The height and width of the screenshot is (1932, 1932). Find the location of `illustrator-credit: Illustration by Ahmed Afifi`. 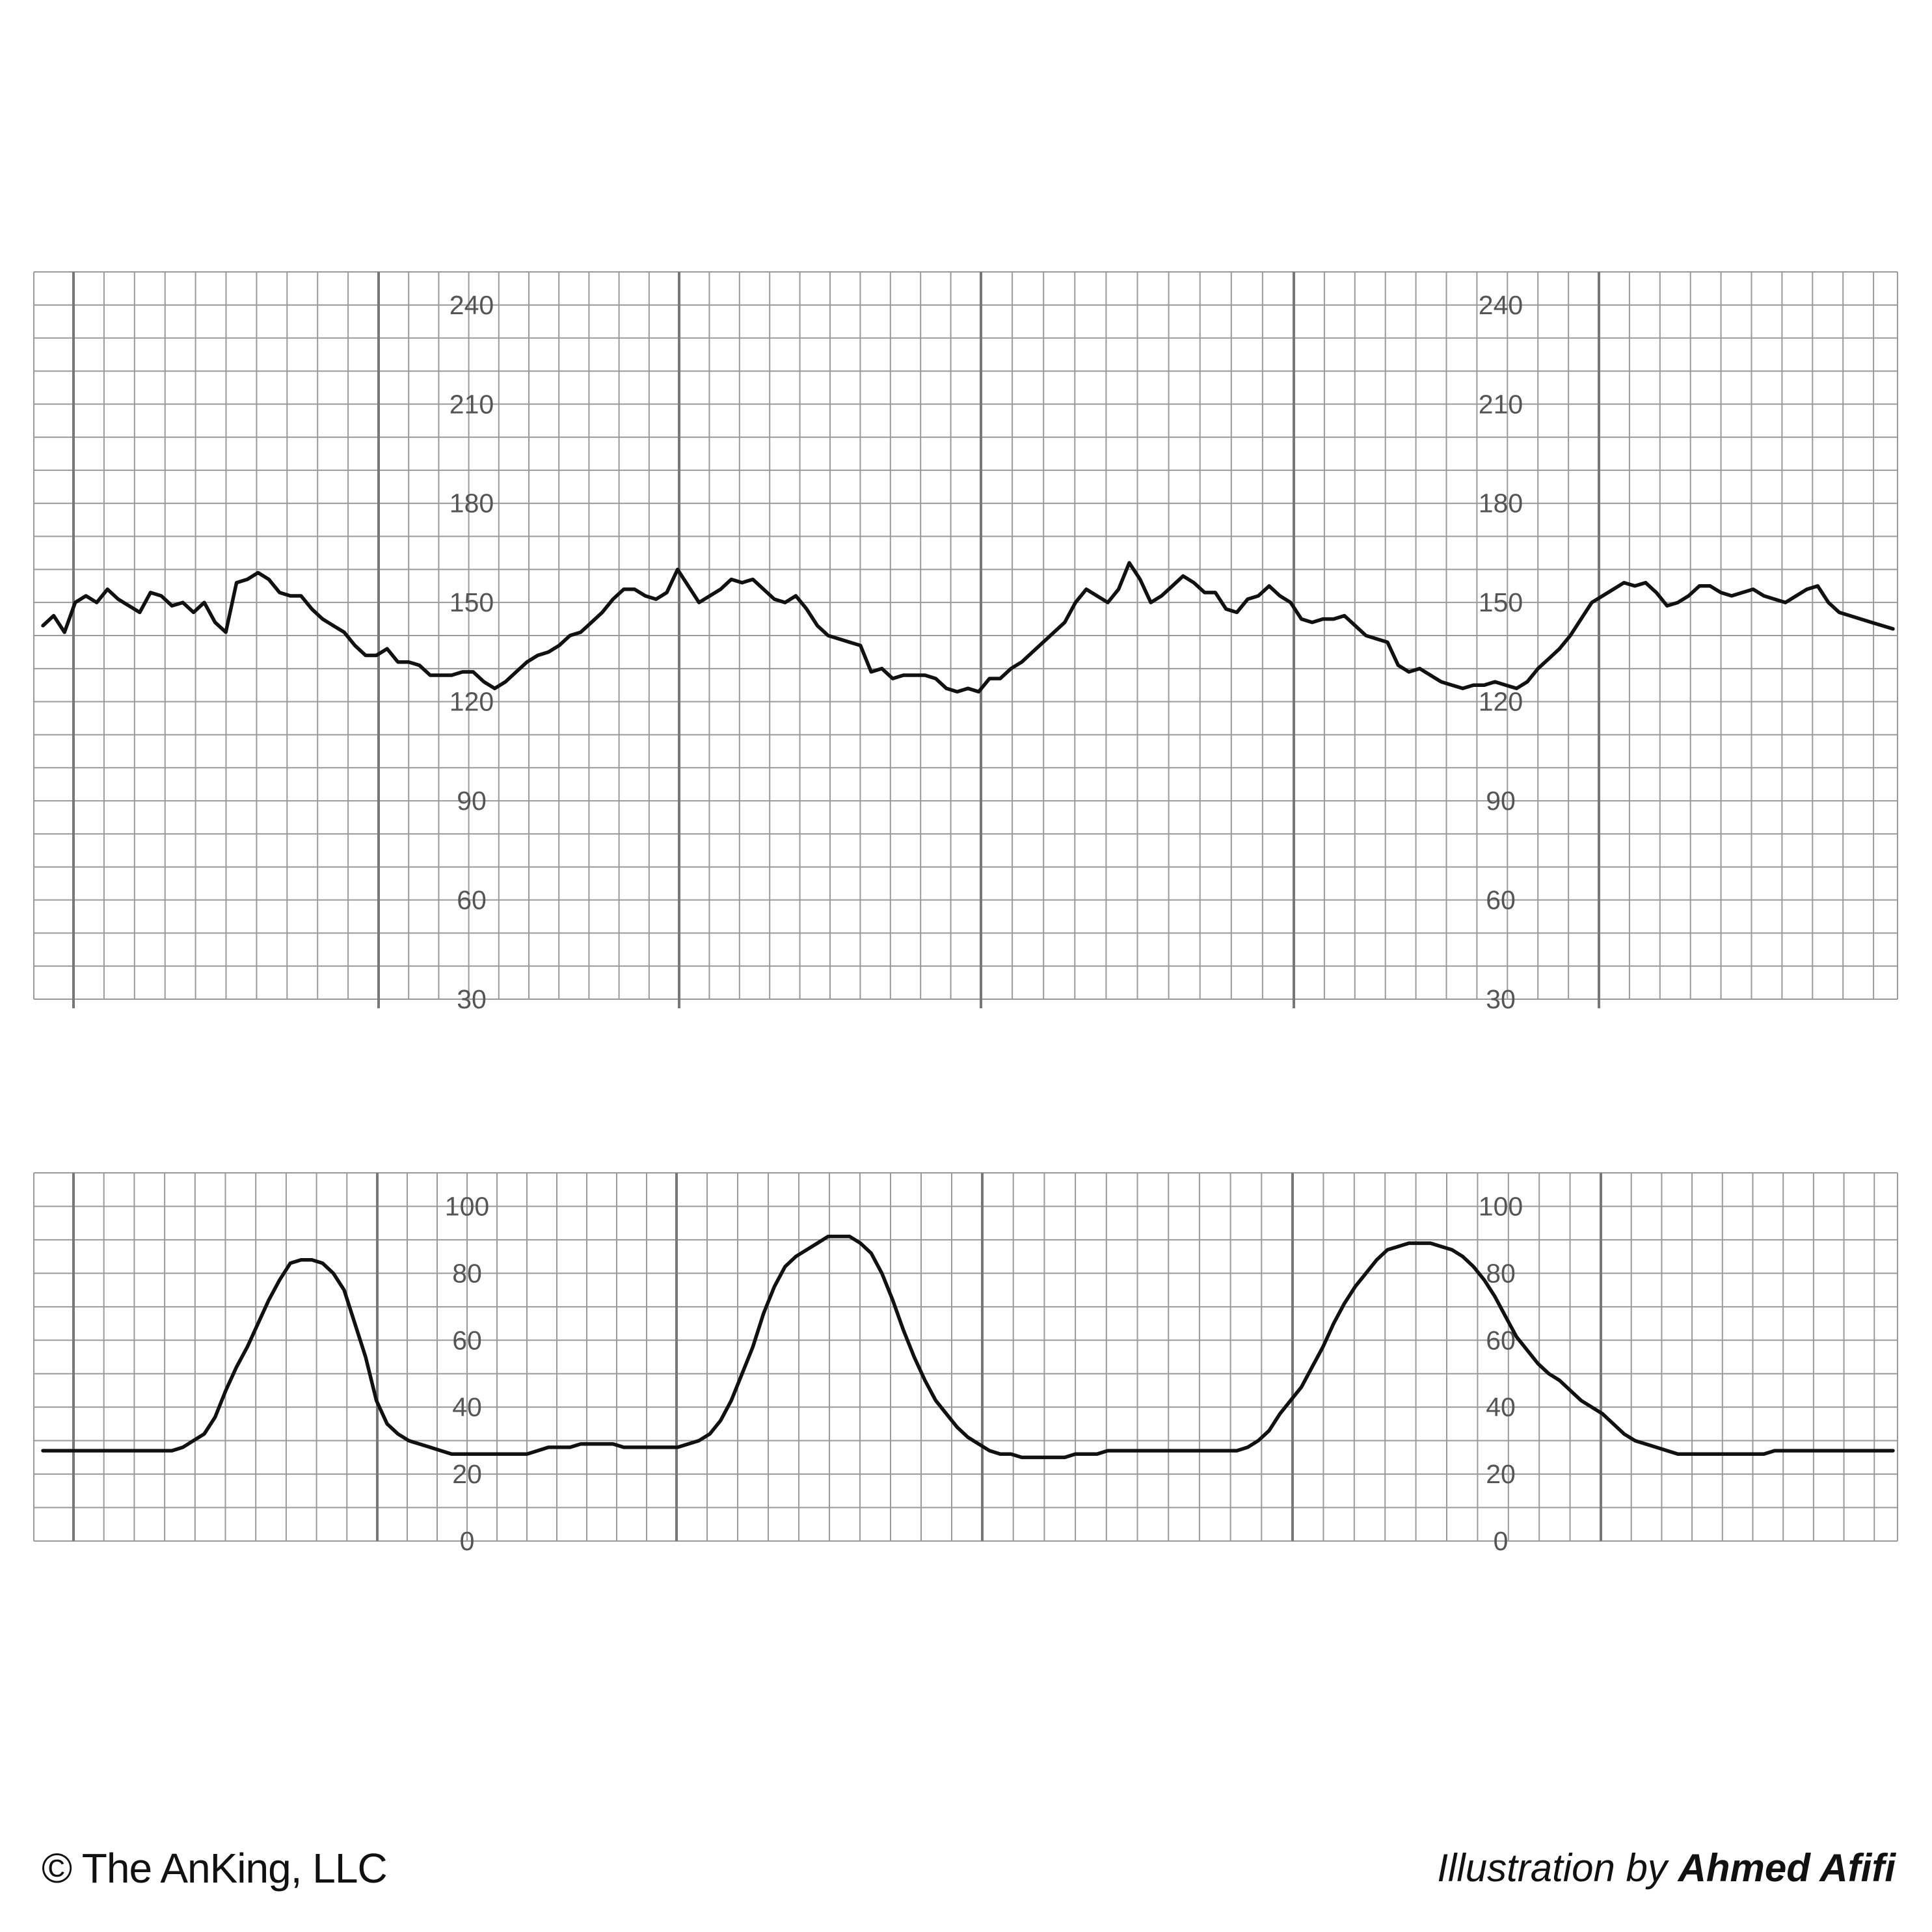

illustrator-credit: Illustration by Ahmed Afifi is located at coordinates (1666, 1867).